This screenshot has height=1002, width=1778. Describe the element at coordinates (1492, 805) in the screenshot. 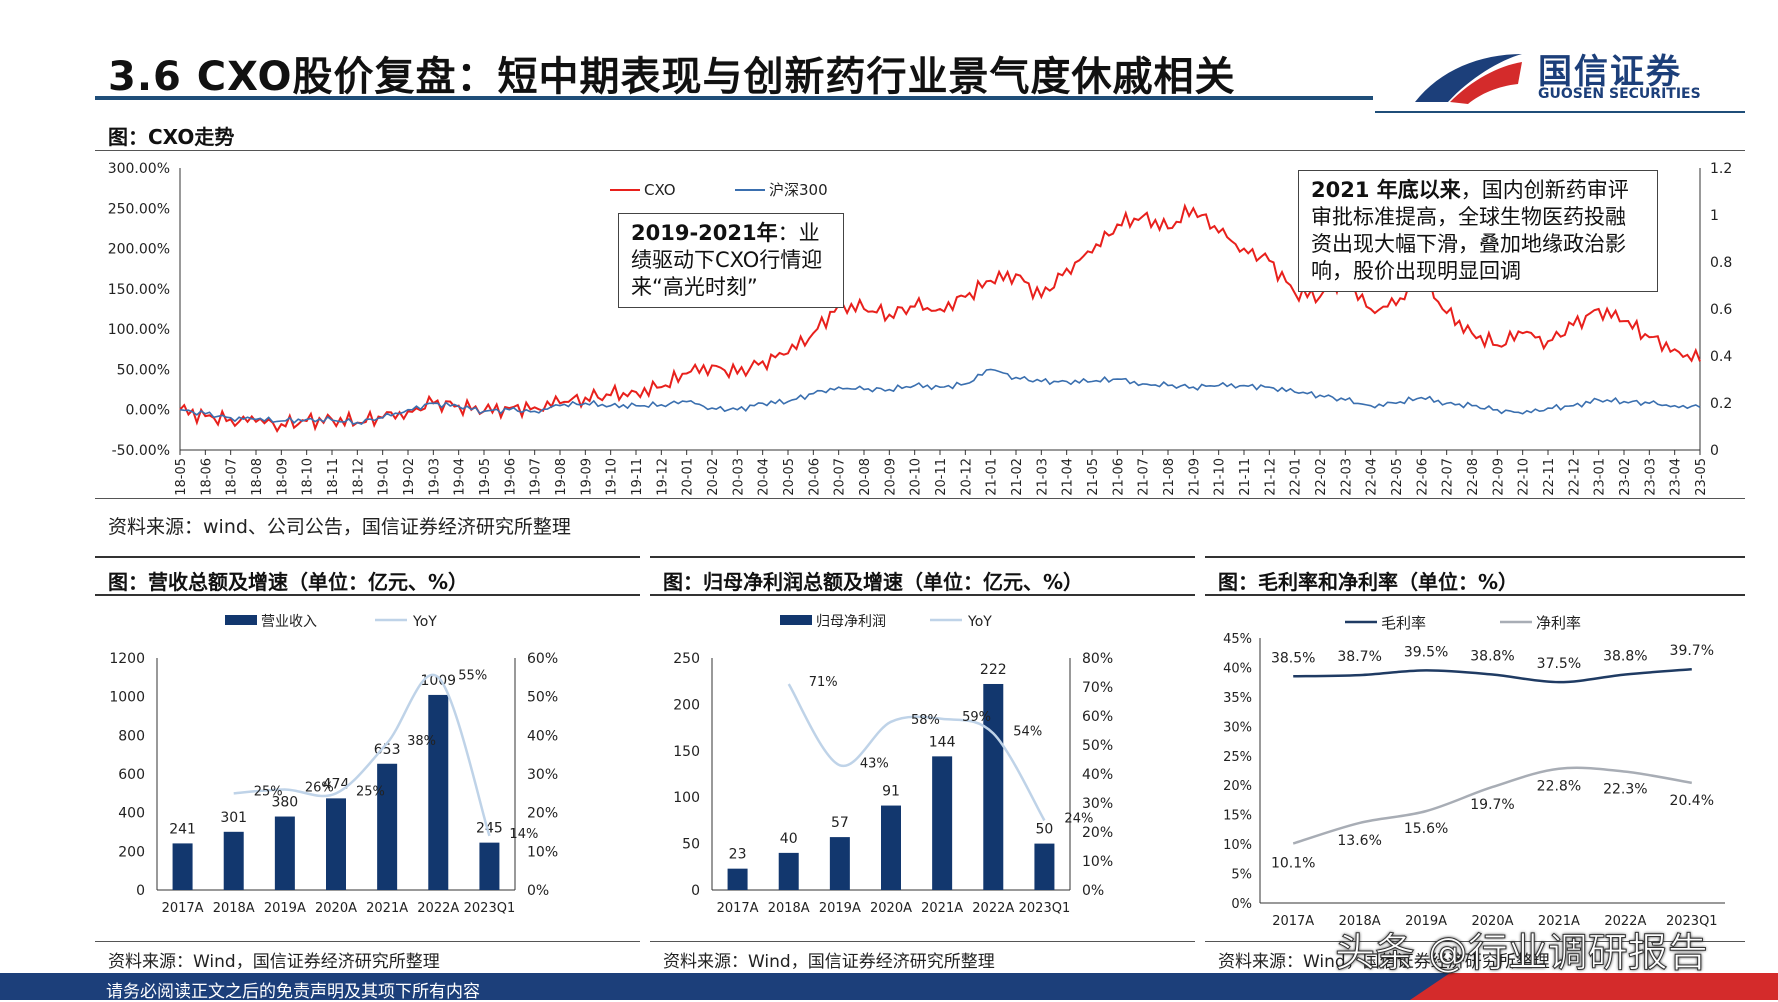

I see `margin-value-label: 19.7%` at that location.